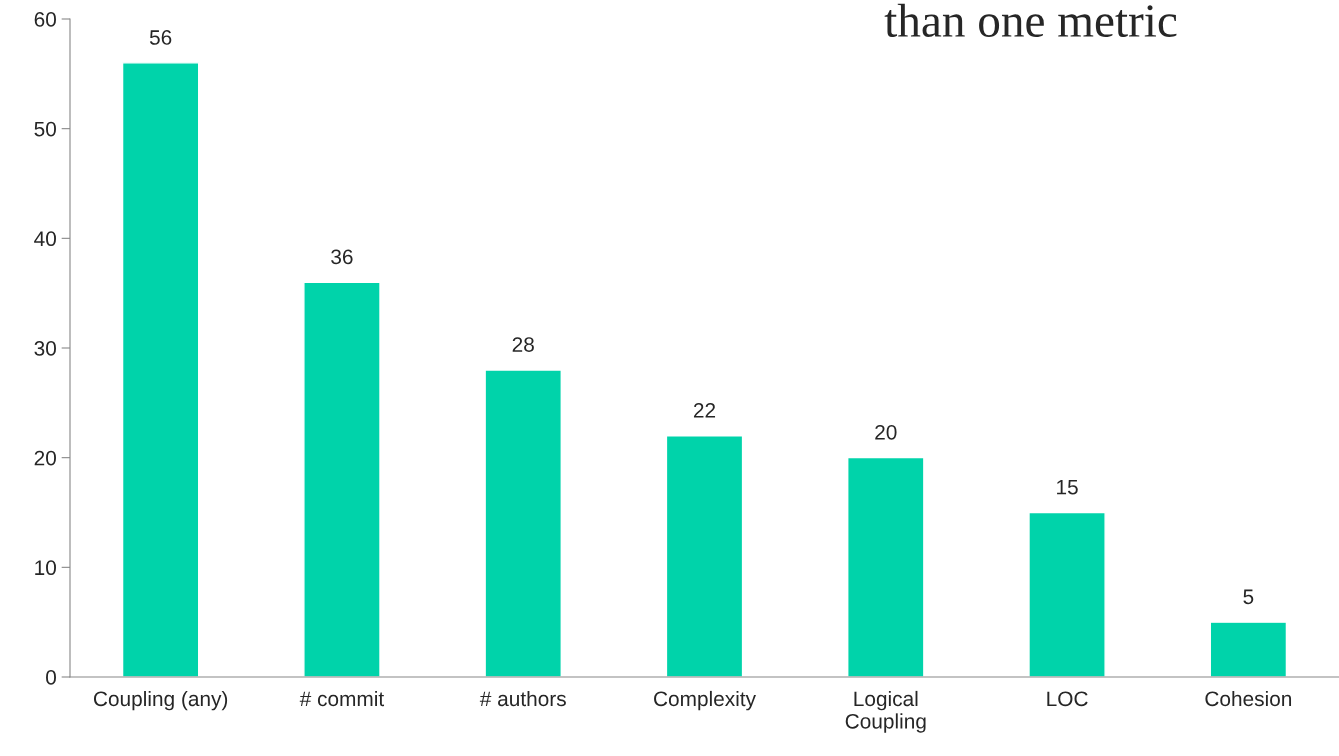 The width and height of the screenshot is (1339, 756). What do you see at coordinates (45, 239) in the screenshot?
I see `y-tick-label: 40` at bounding box center [45, 239].